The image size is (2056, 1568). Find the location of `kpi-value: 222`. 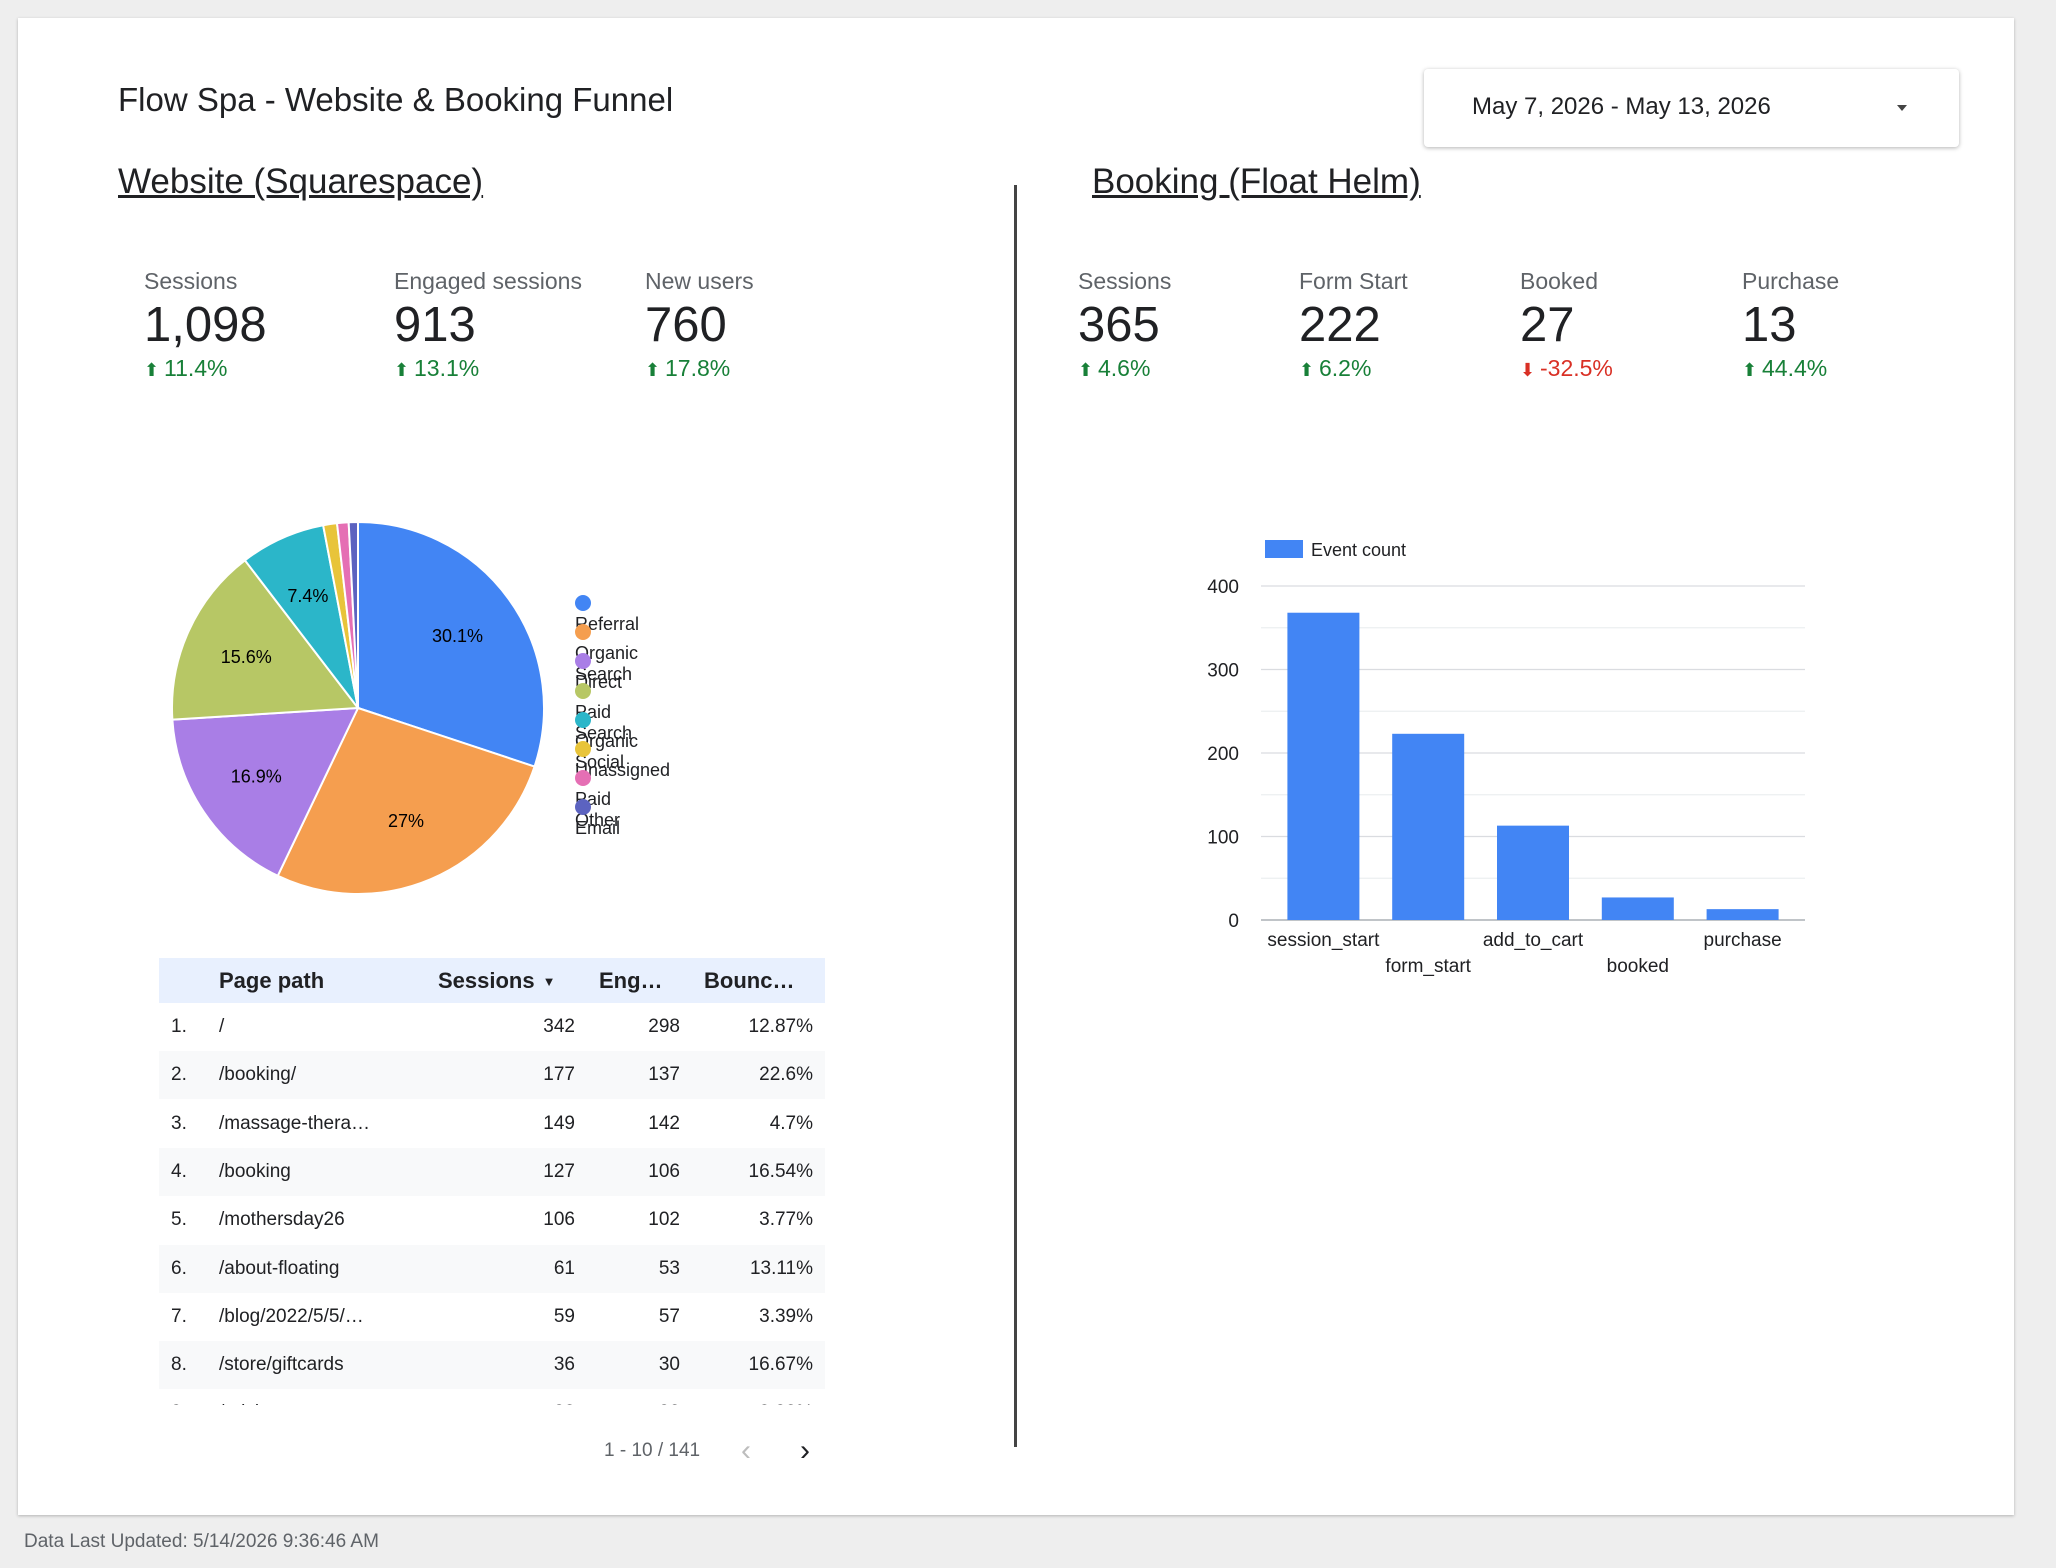

kpi-value: 222 is located at coordinates (1340, 325).